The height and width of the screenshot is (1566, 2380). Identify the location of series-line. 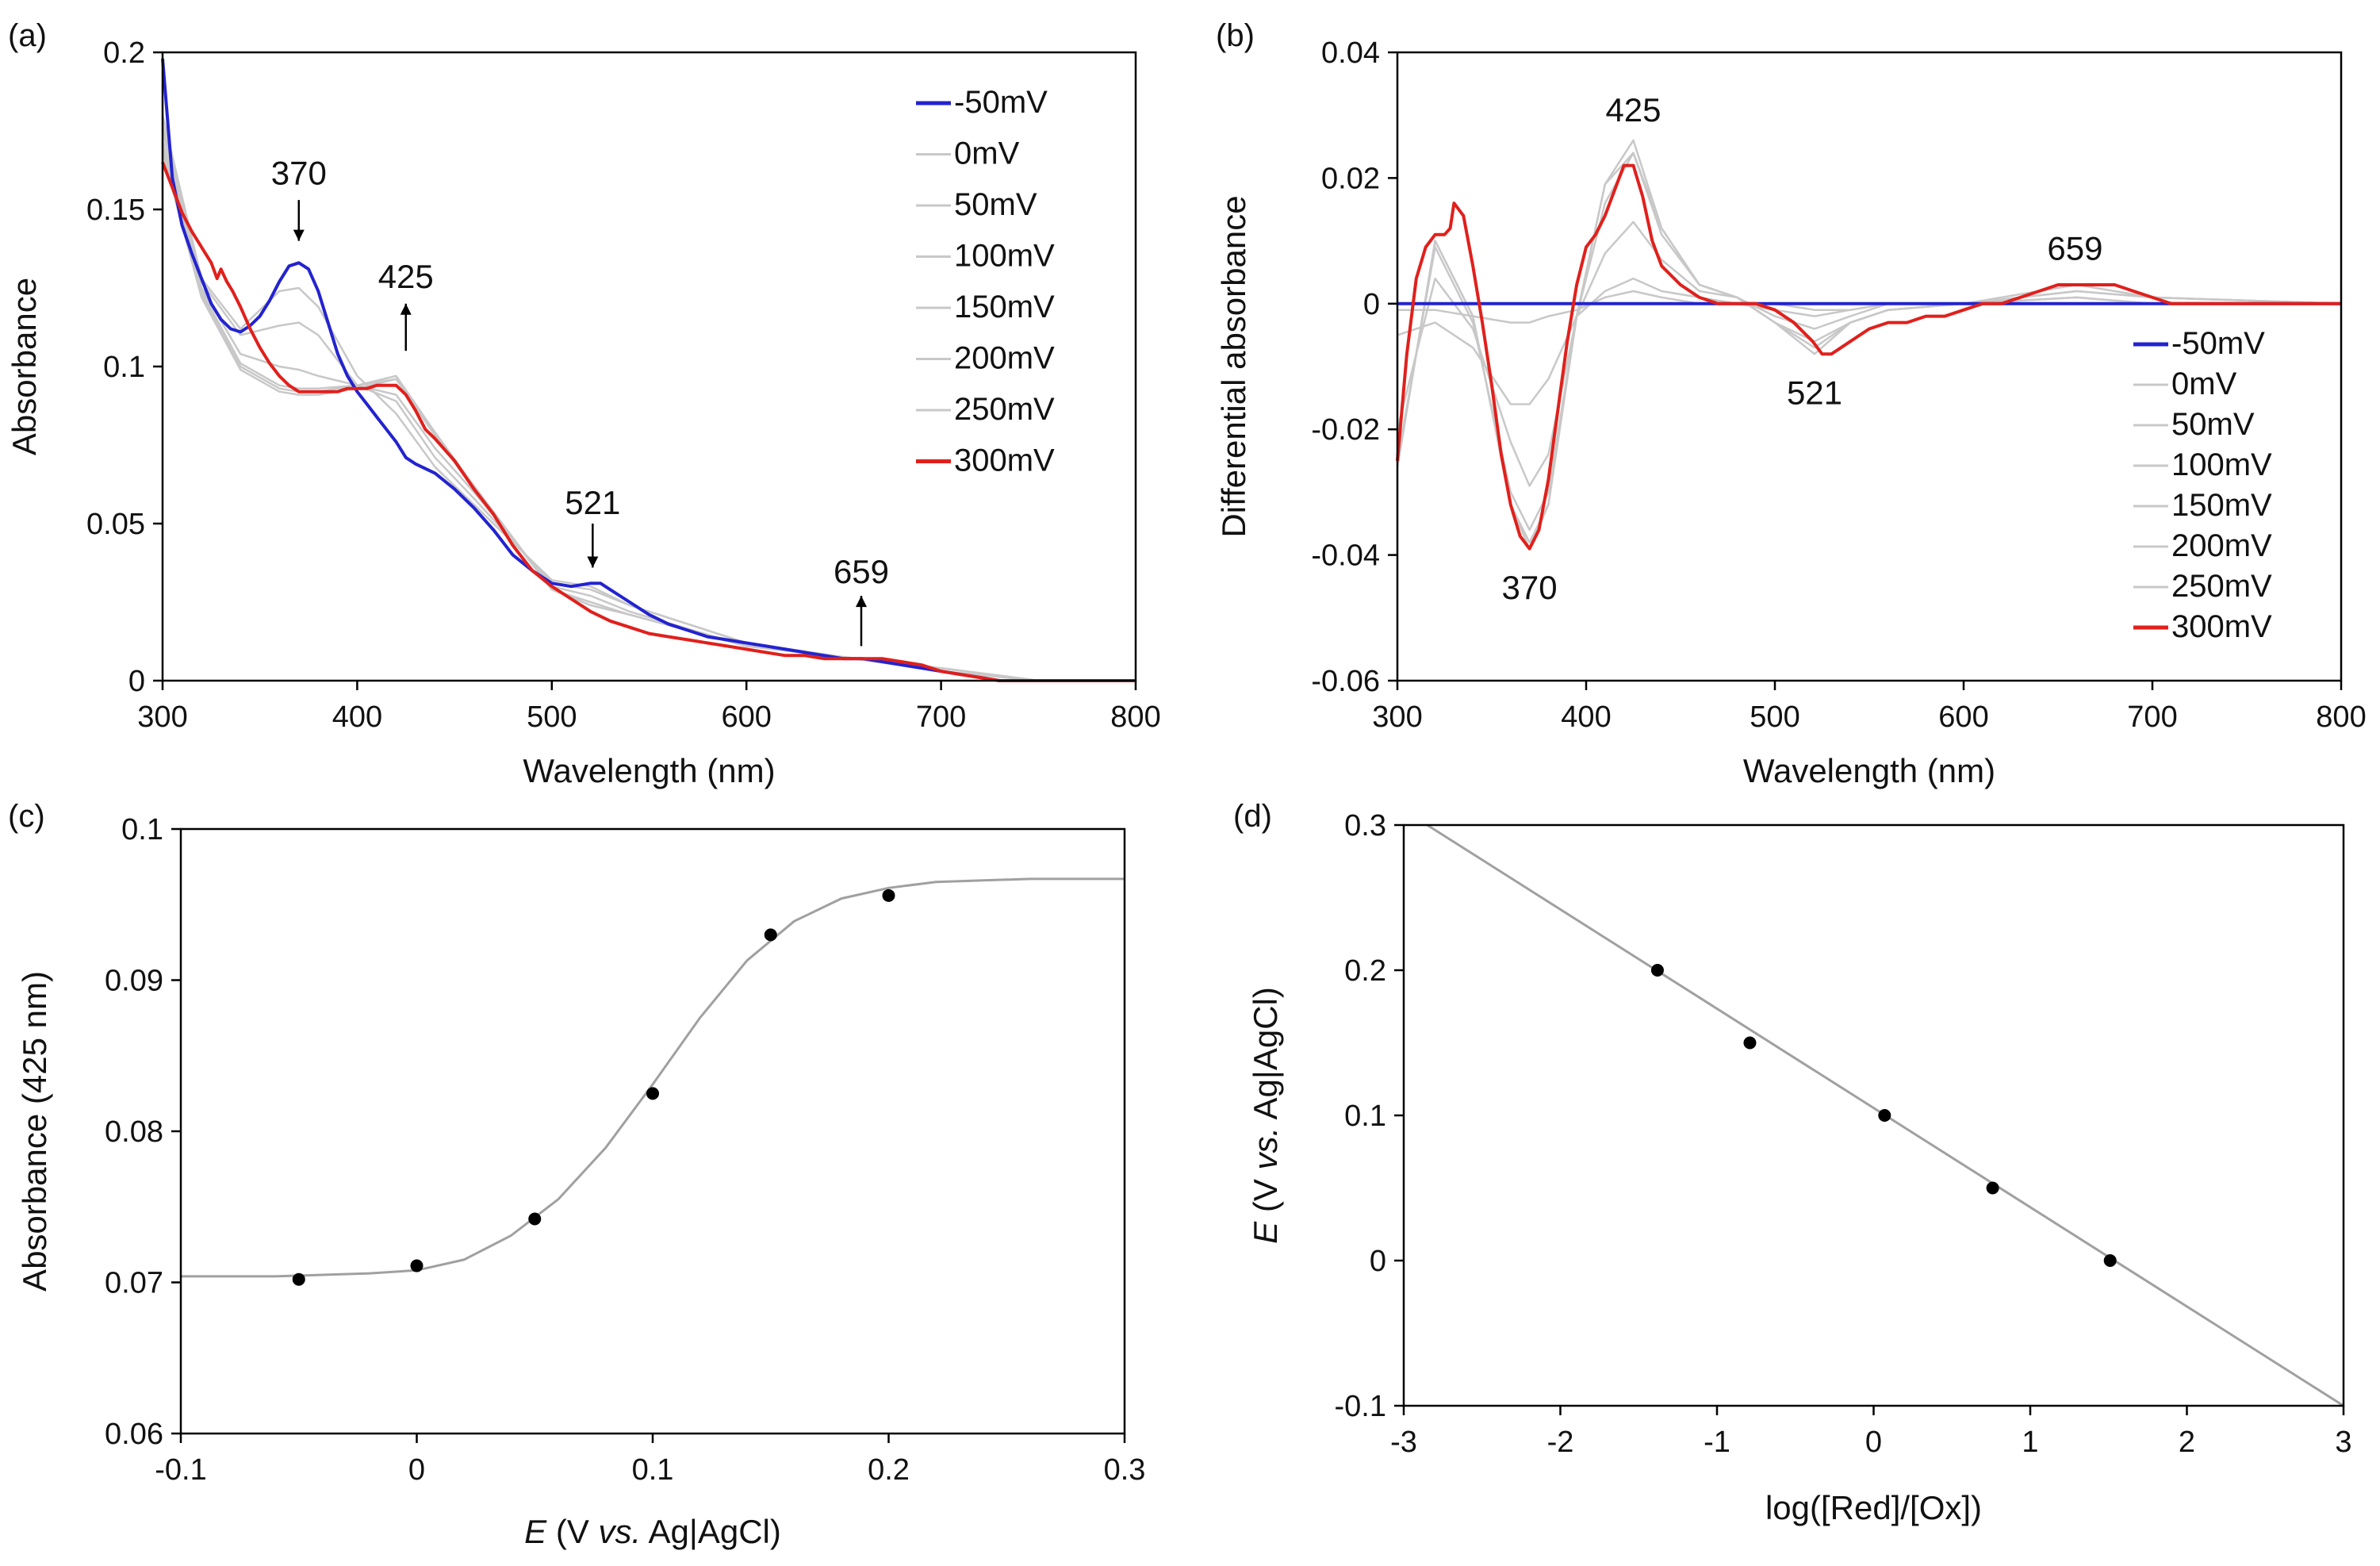
(1868, 357).